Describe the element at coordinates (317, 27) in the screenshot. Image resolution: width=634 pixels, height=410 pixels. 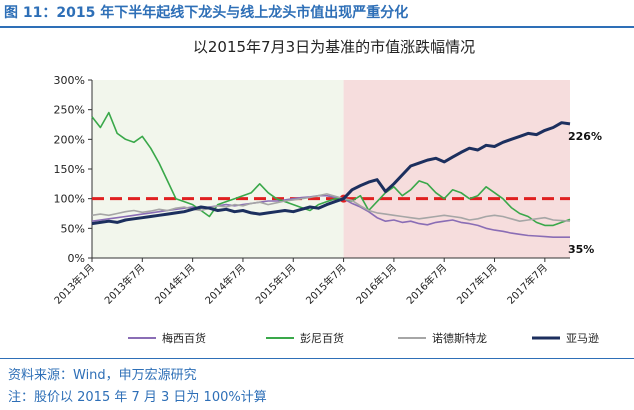
I see `title-rule` at that location.